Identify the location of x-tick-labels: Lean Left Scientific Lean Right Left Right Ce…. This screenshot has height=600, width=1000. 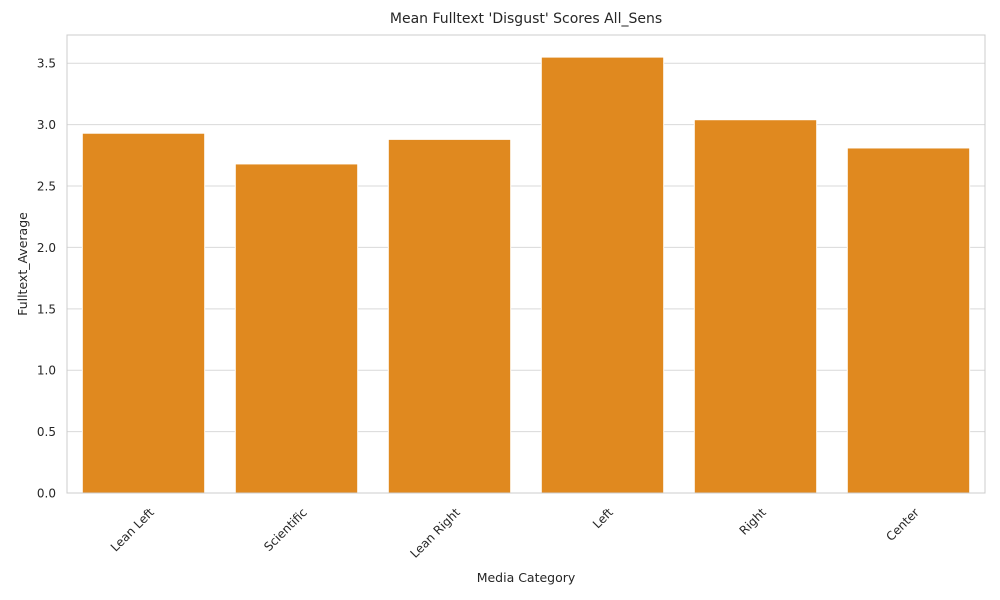
(515, 533).